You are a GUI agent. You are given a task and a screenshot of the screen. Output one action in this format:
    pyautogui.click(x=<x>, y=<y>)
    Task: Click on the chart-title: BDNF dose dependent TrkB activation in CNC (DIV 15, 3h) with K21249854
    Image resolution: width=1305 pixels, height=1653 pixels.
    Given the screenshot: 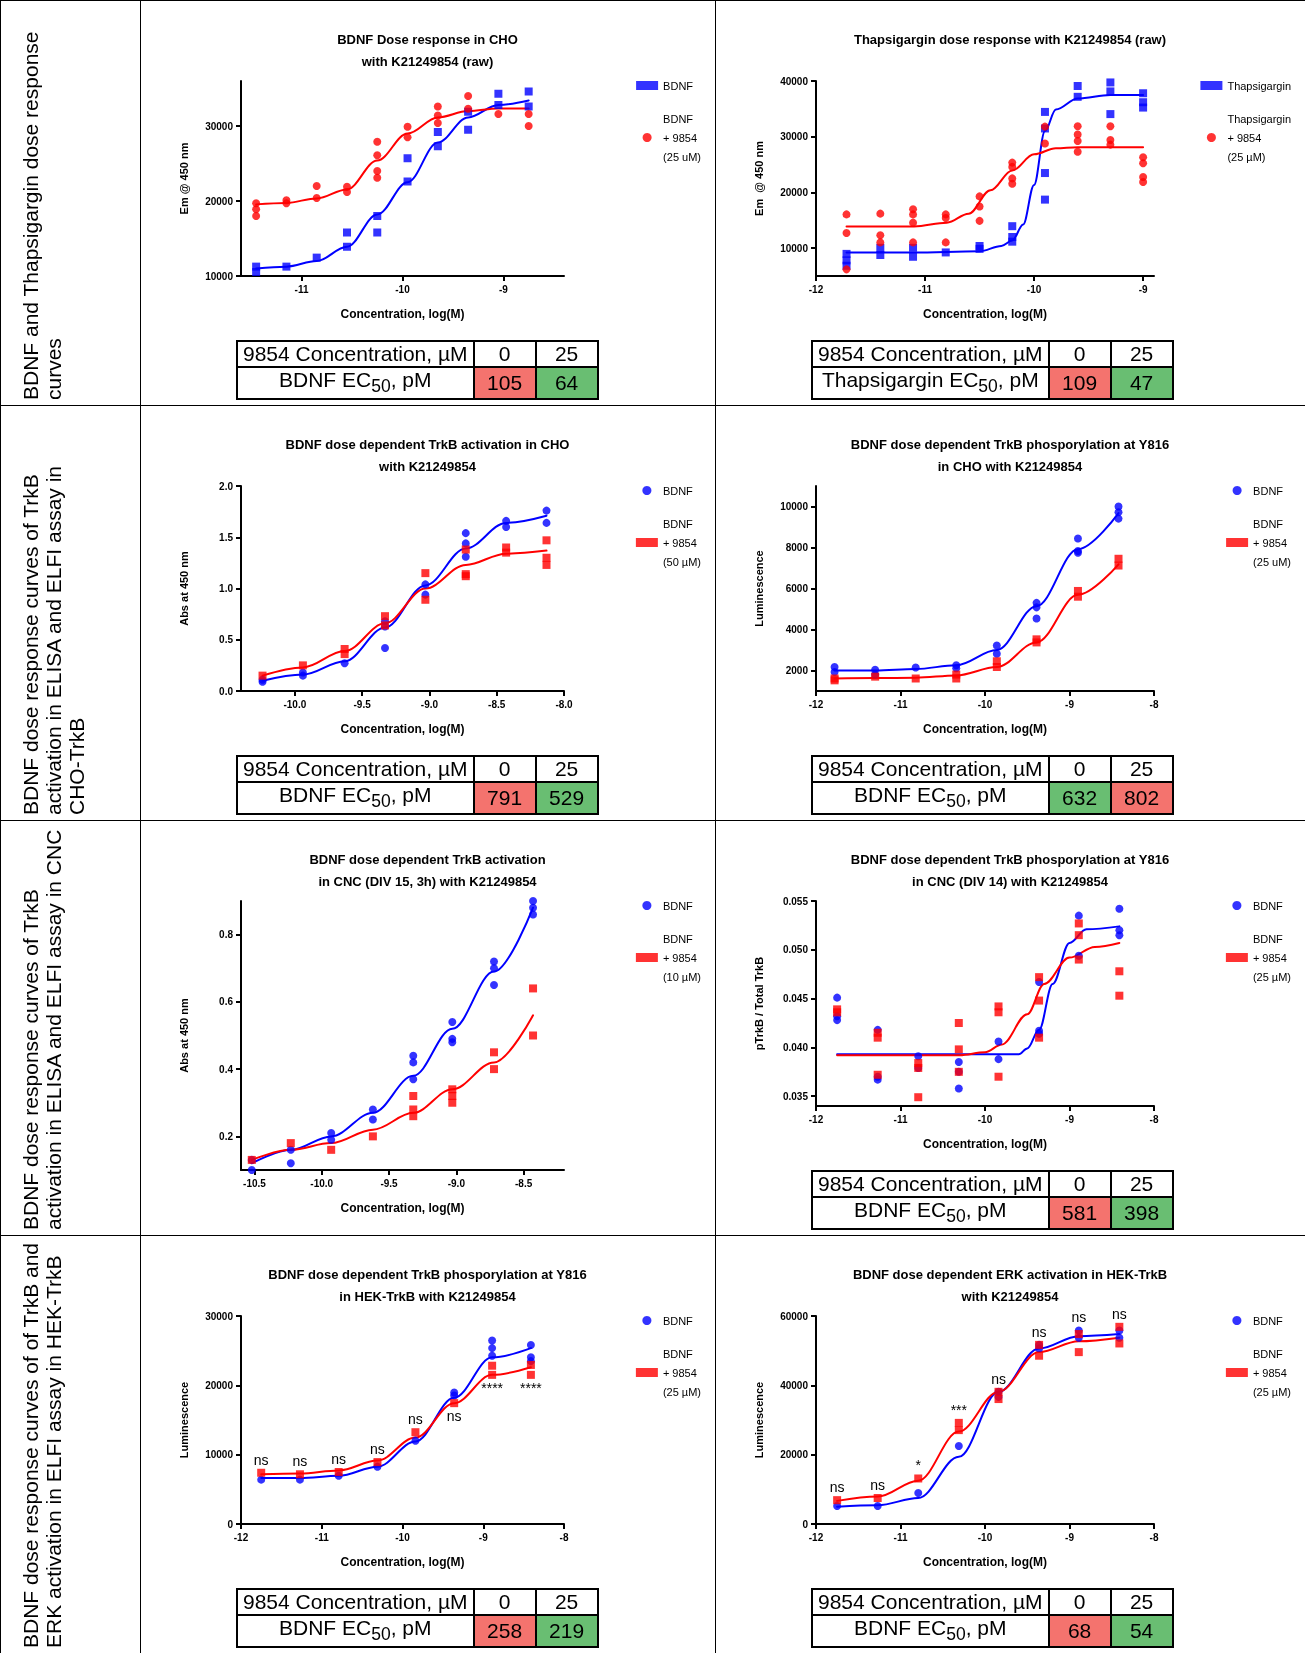 What is the action you would take?
    pyautogui.click(x=427, y=870)
    